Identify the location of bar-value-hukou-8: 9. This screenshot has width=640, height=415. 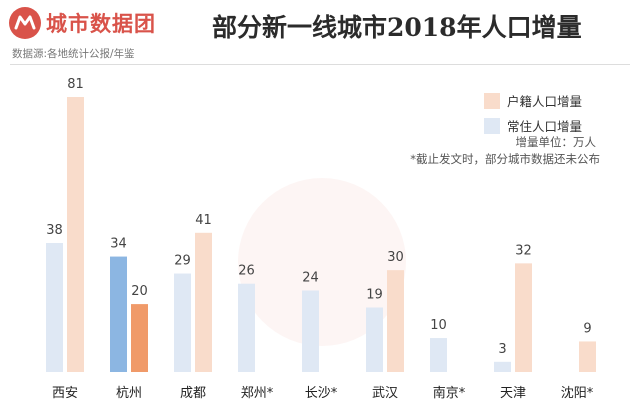
(587, 328).